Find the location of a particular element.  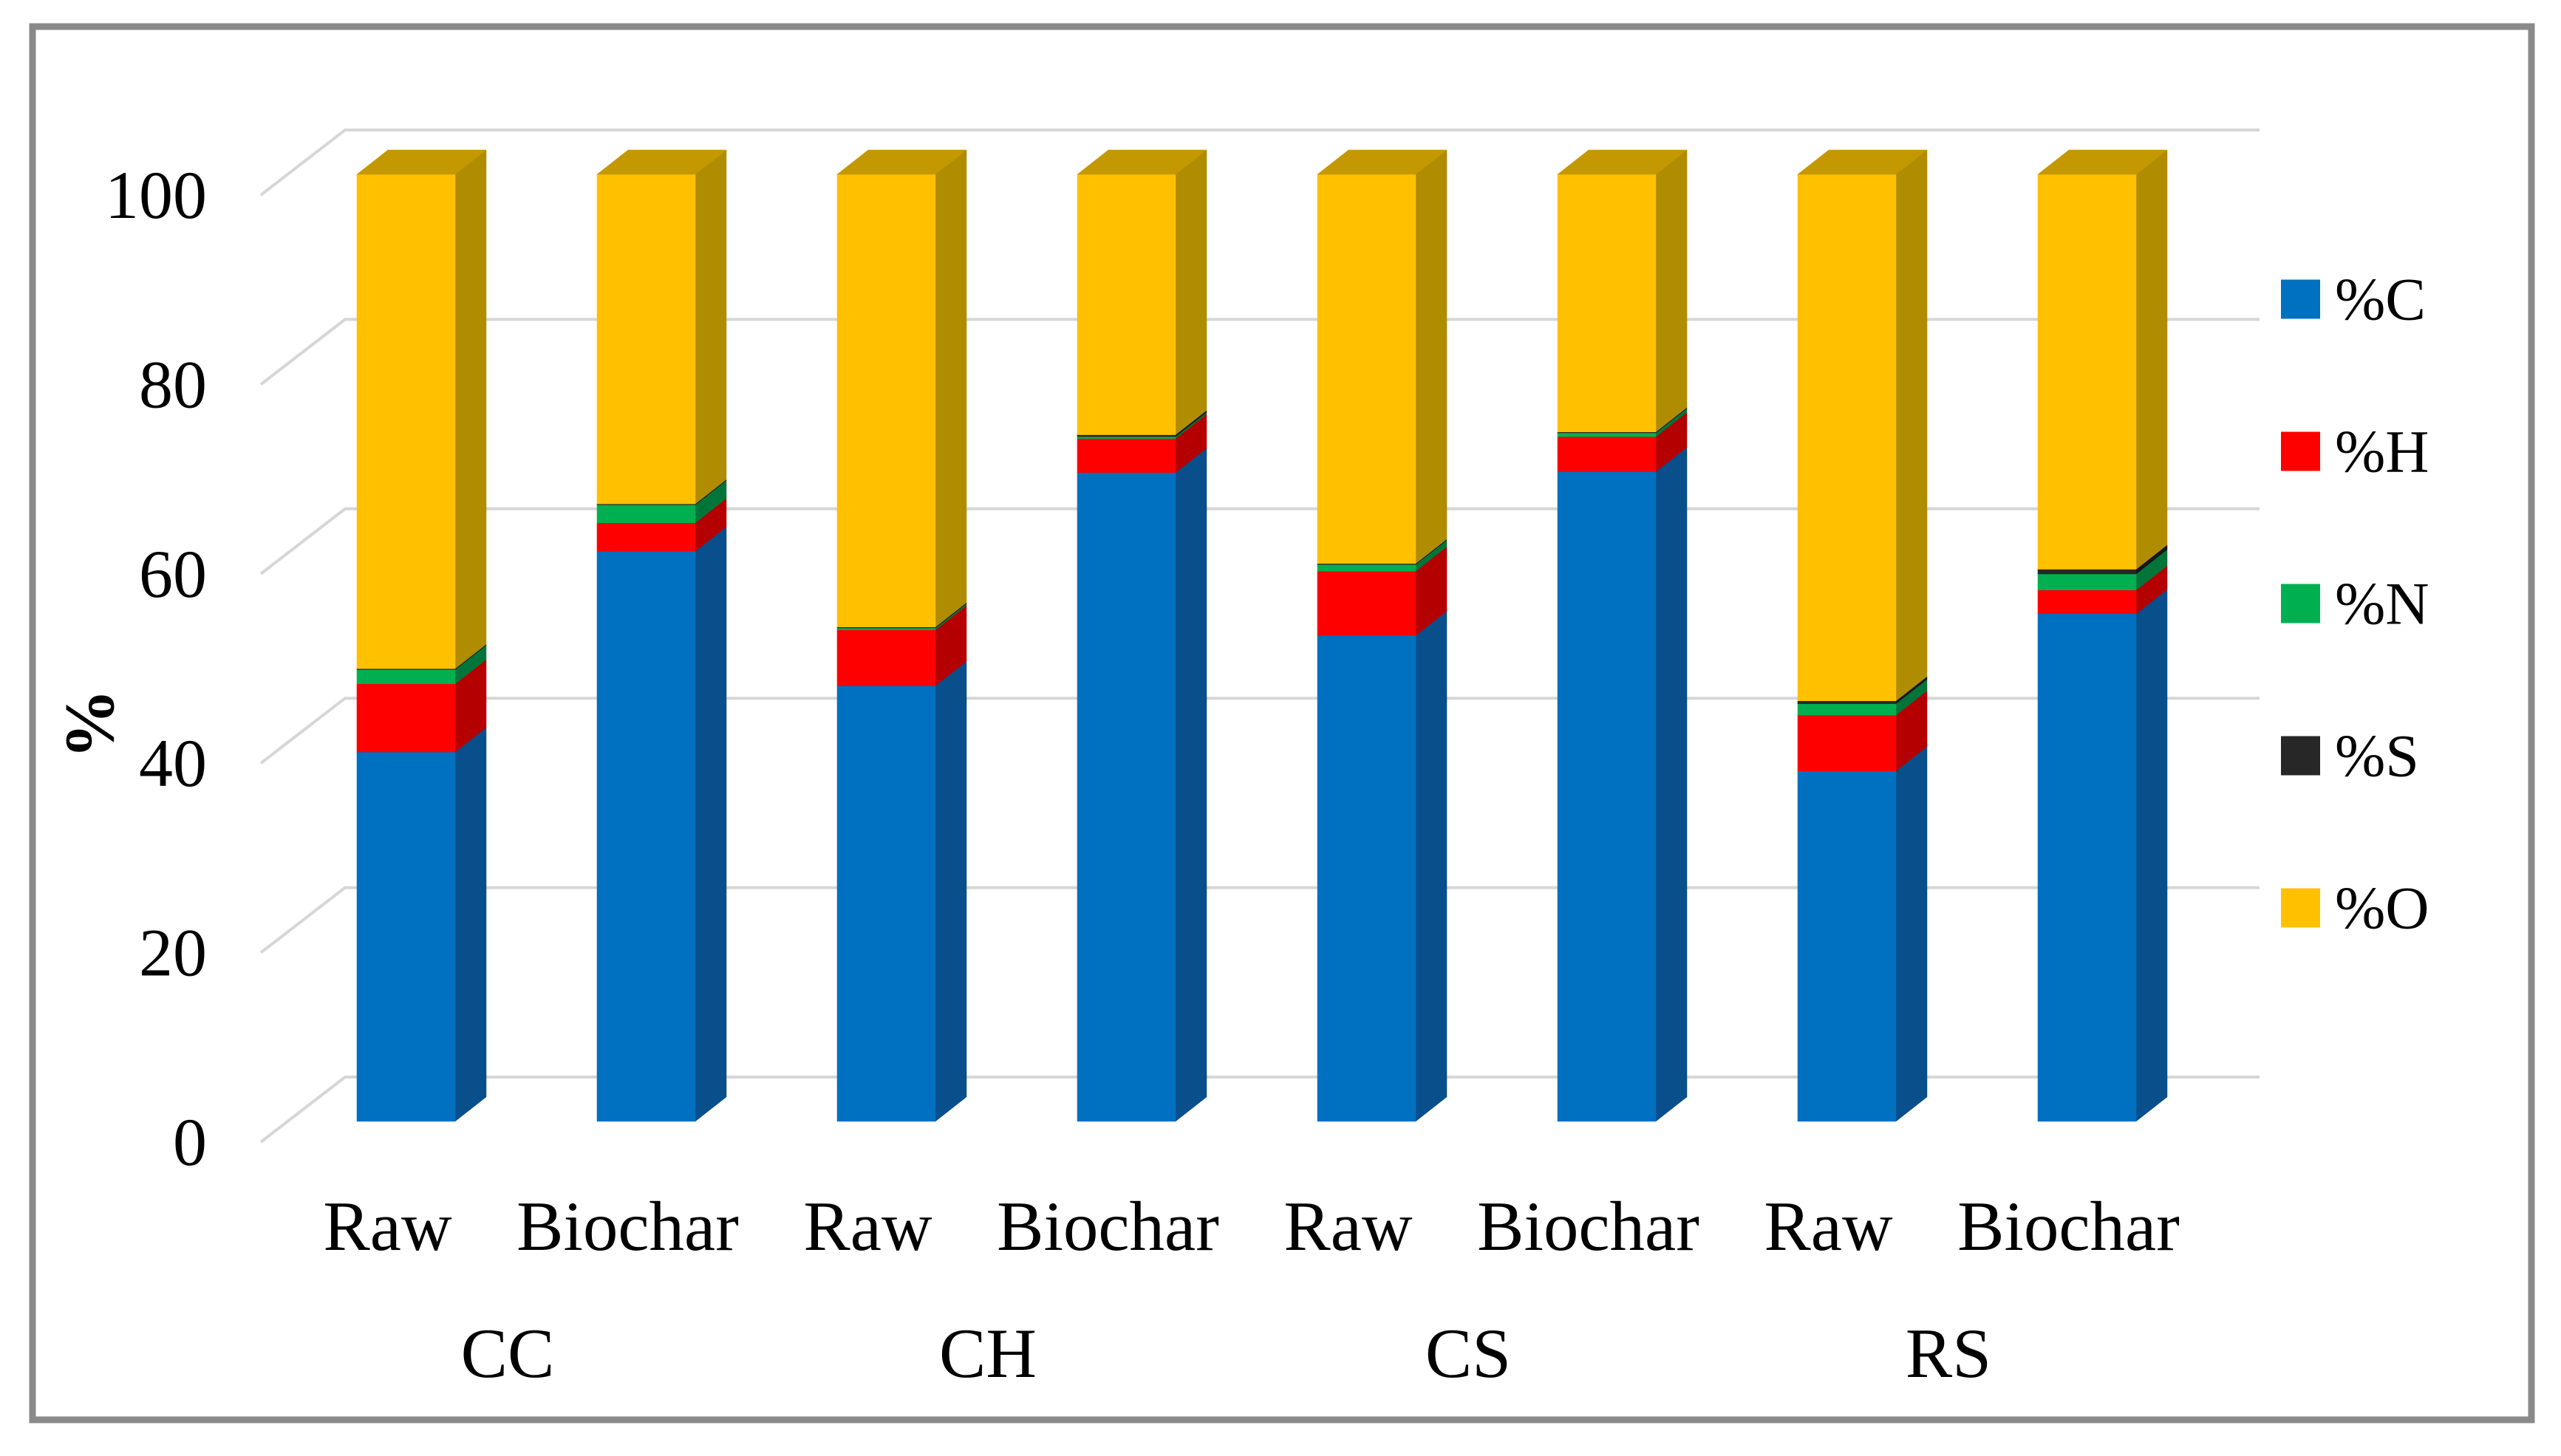

legend-item-H: %H is located at coordinates (2355, 451).